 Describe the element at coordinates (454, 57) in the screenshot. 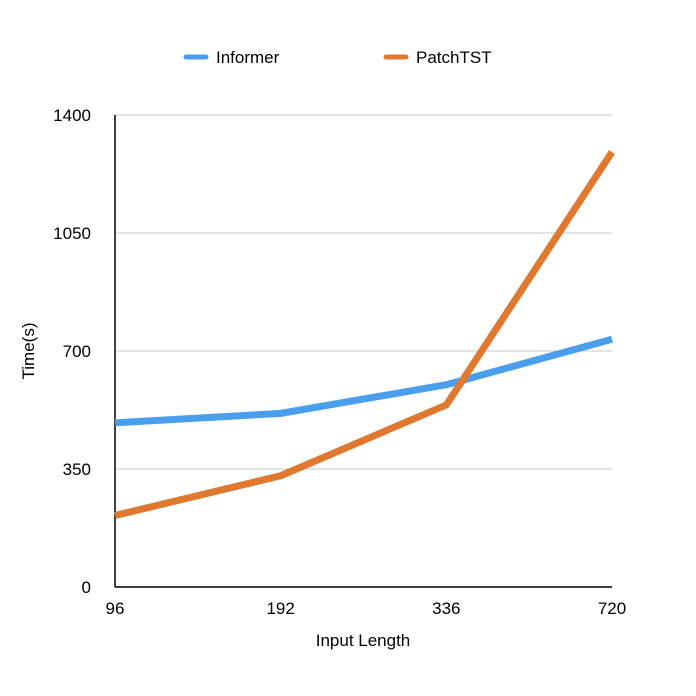

I see `legend-label: PatchTST` at that location.